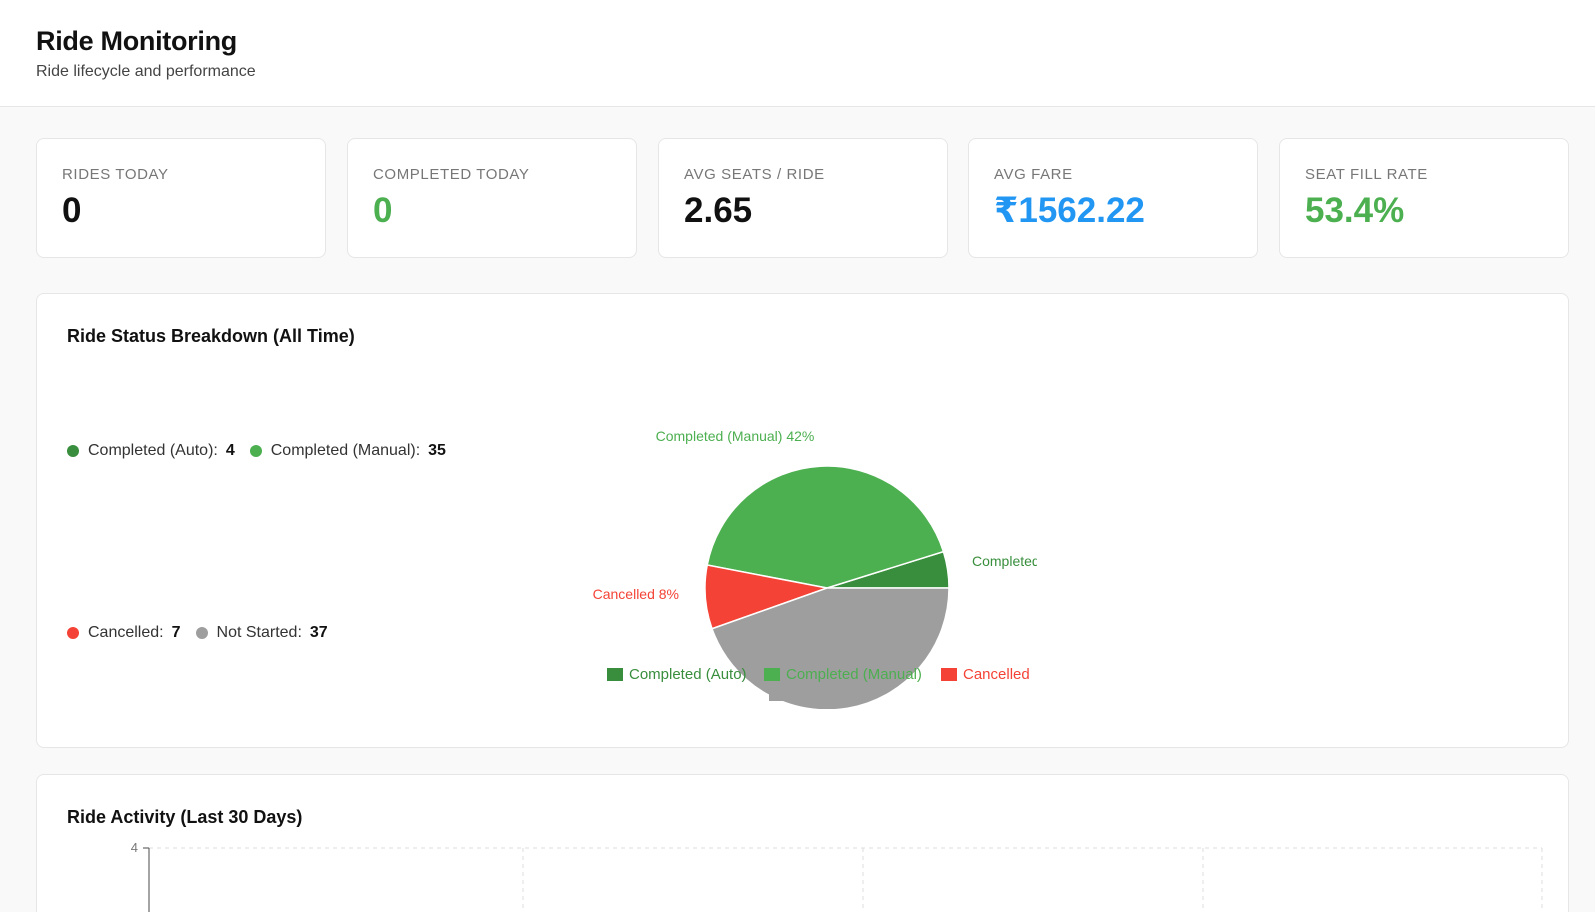 This screenshot has width=1595, height=912. What do you see at coordinates (1069, 210) in the screenshot?
I see `stat-value: ₹1562.22` at bounding box center [1069, 210].